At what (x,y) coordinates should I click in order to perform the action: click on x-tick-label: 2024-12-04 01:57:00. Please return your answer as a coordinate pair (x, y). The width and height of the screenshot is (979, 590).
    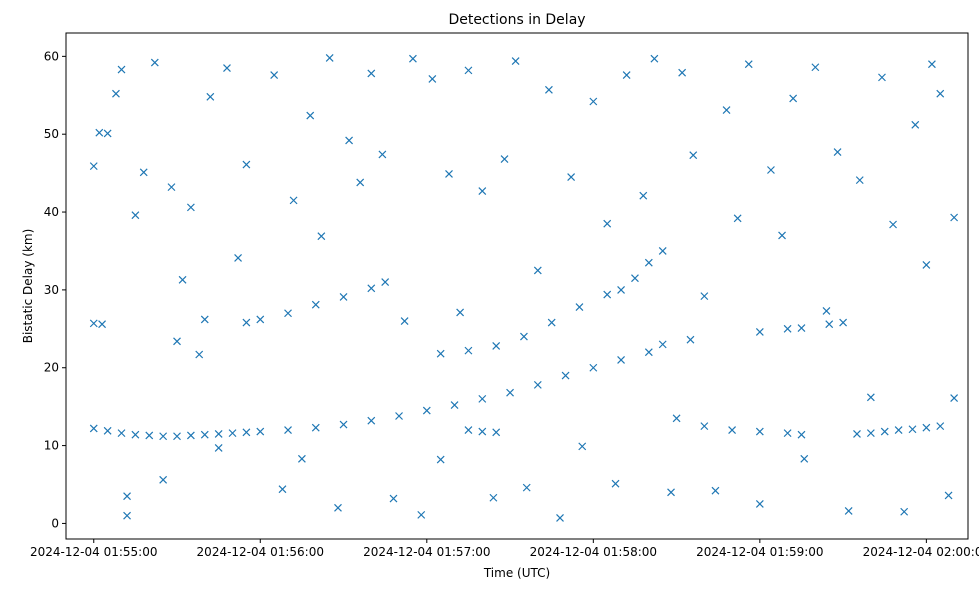
    Looking at the image, I should click on (426, 552).